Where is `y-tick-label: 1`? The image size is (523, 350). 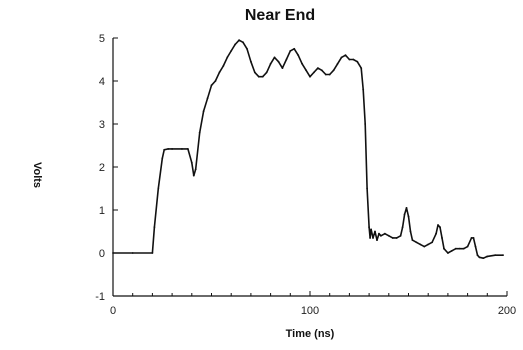 y-tick-label: 1 is located at coordinates (102, 211).